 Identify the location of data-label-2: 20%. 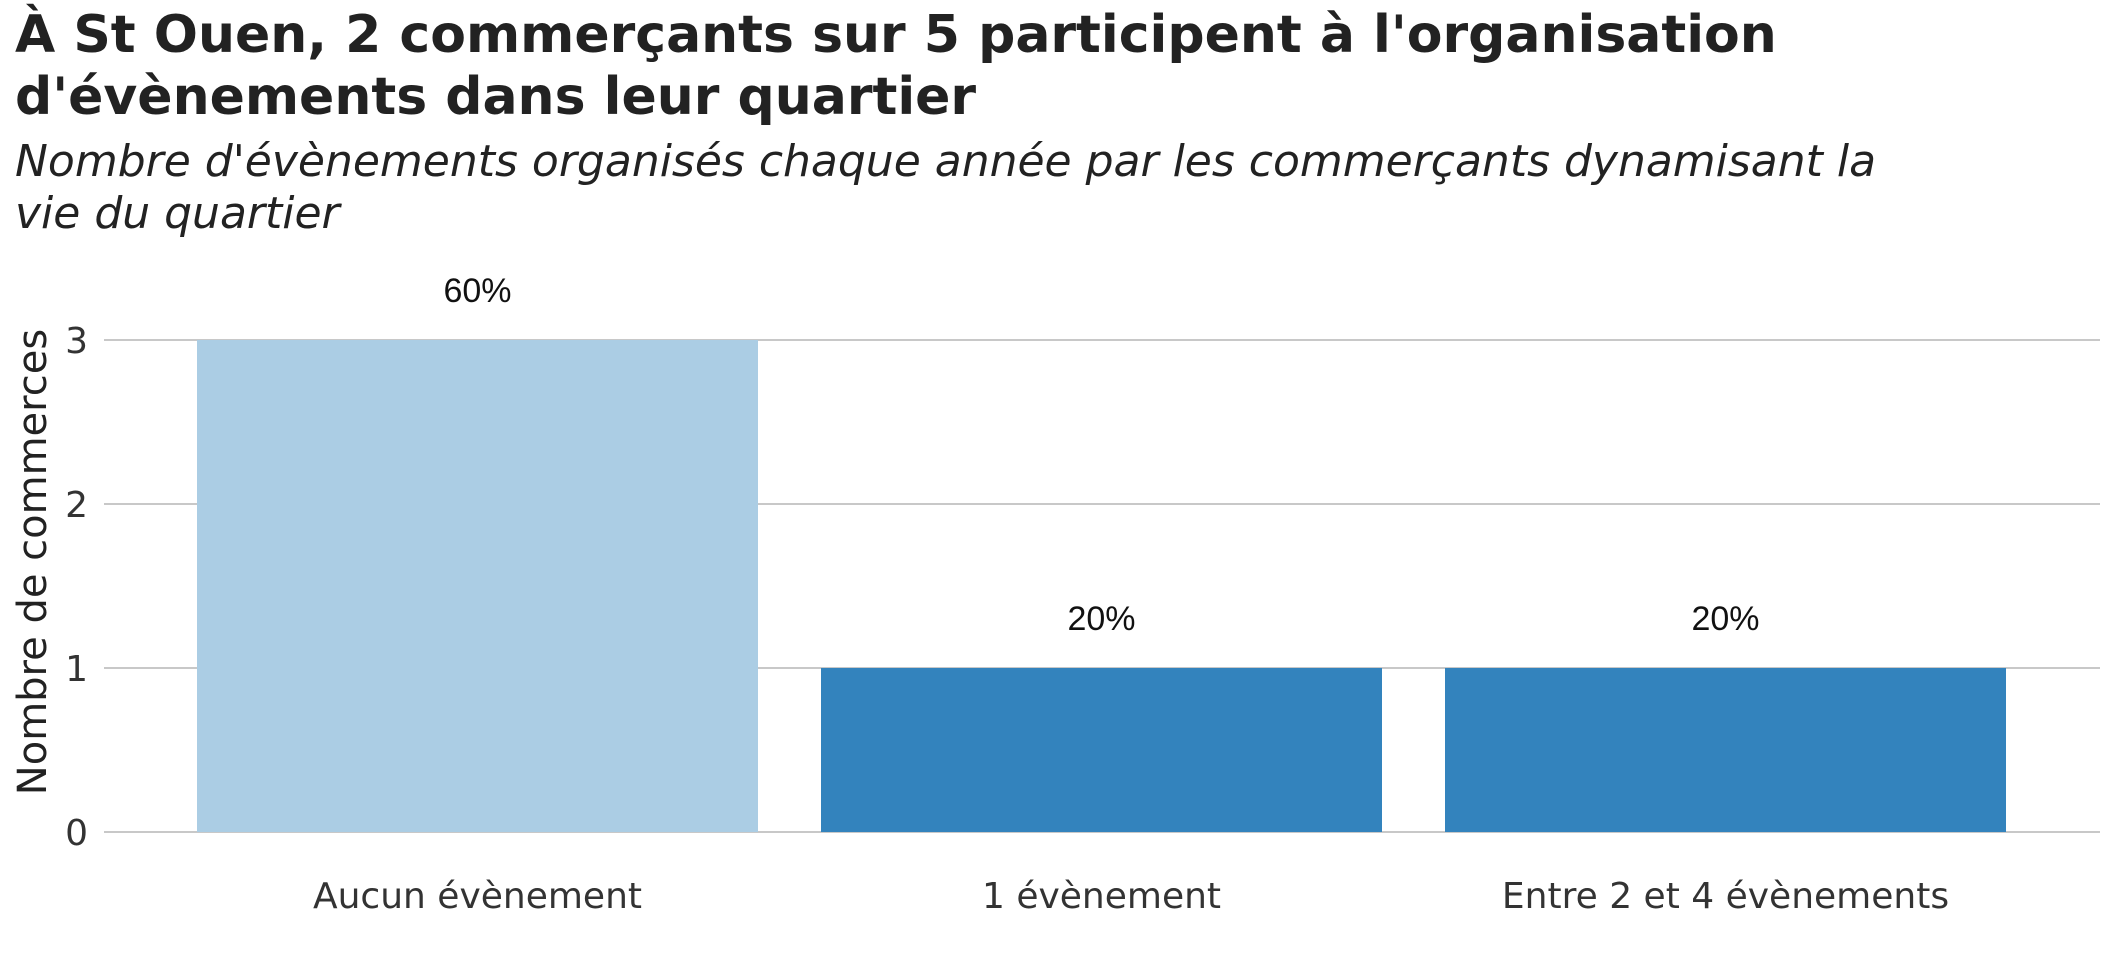
(1101, 619).